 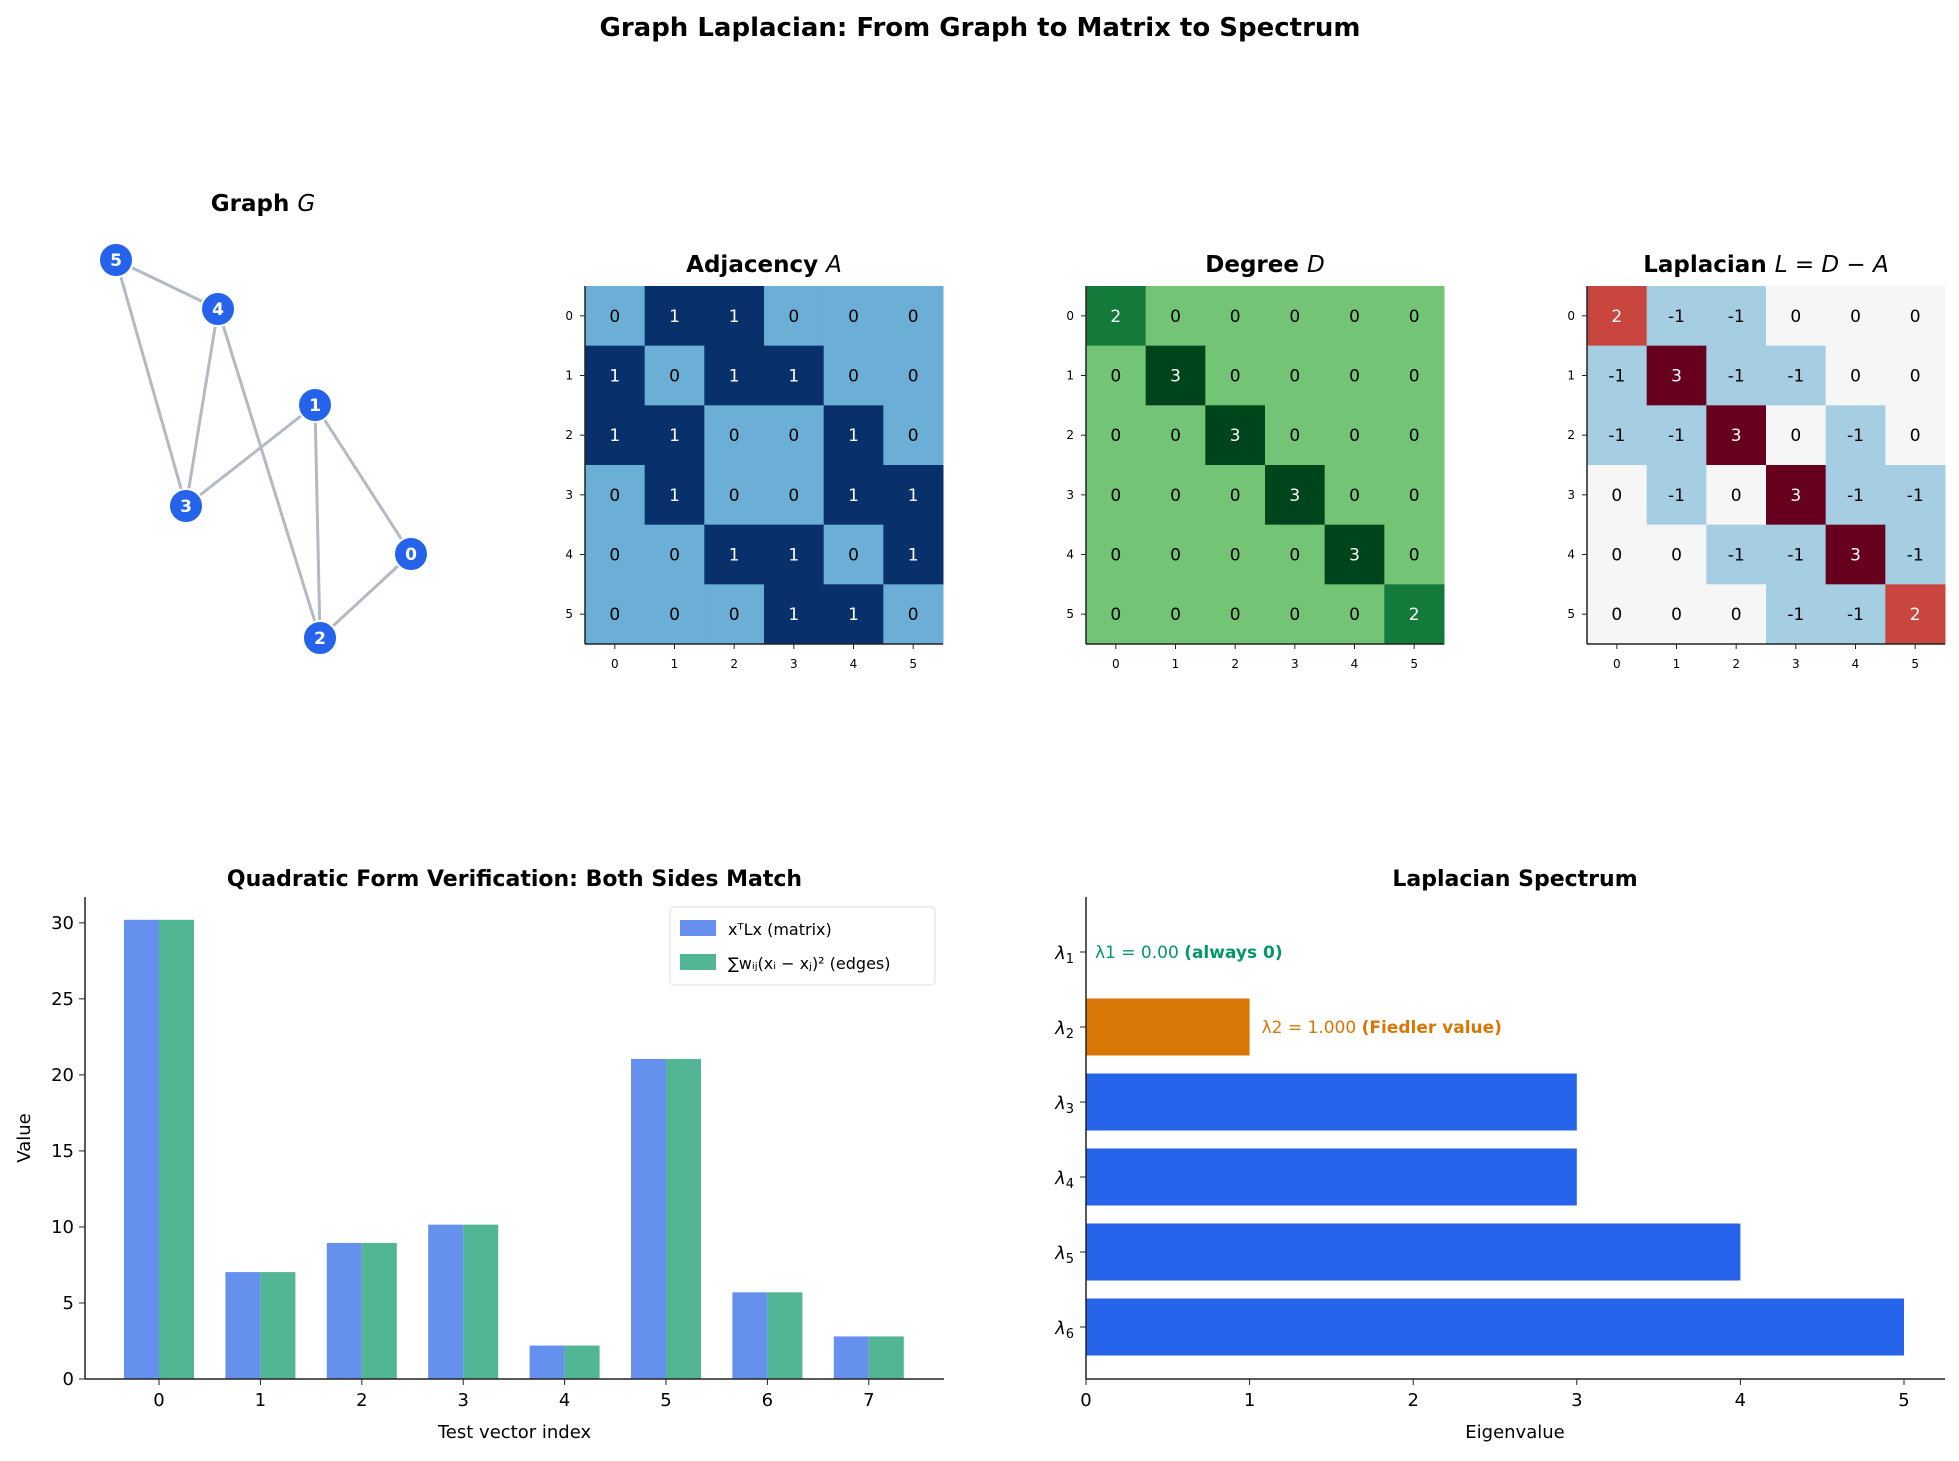 I want to click on y-tick-label: λ1, so click(x=1064, y=955).